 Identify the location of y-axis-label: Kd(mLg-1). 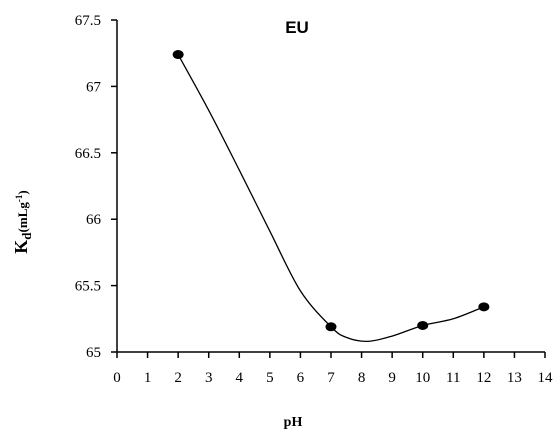
(22, 221).